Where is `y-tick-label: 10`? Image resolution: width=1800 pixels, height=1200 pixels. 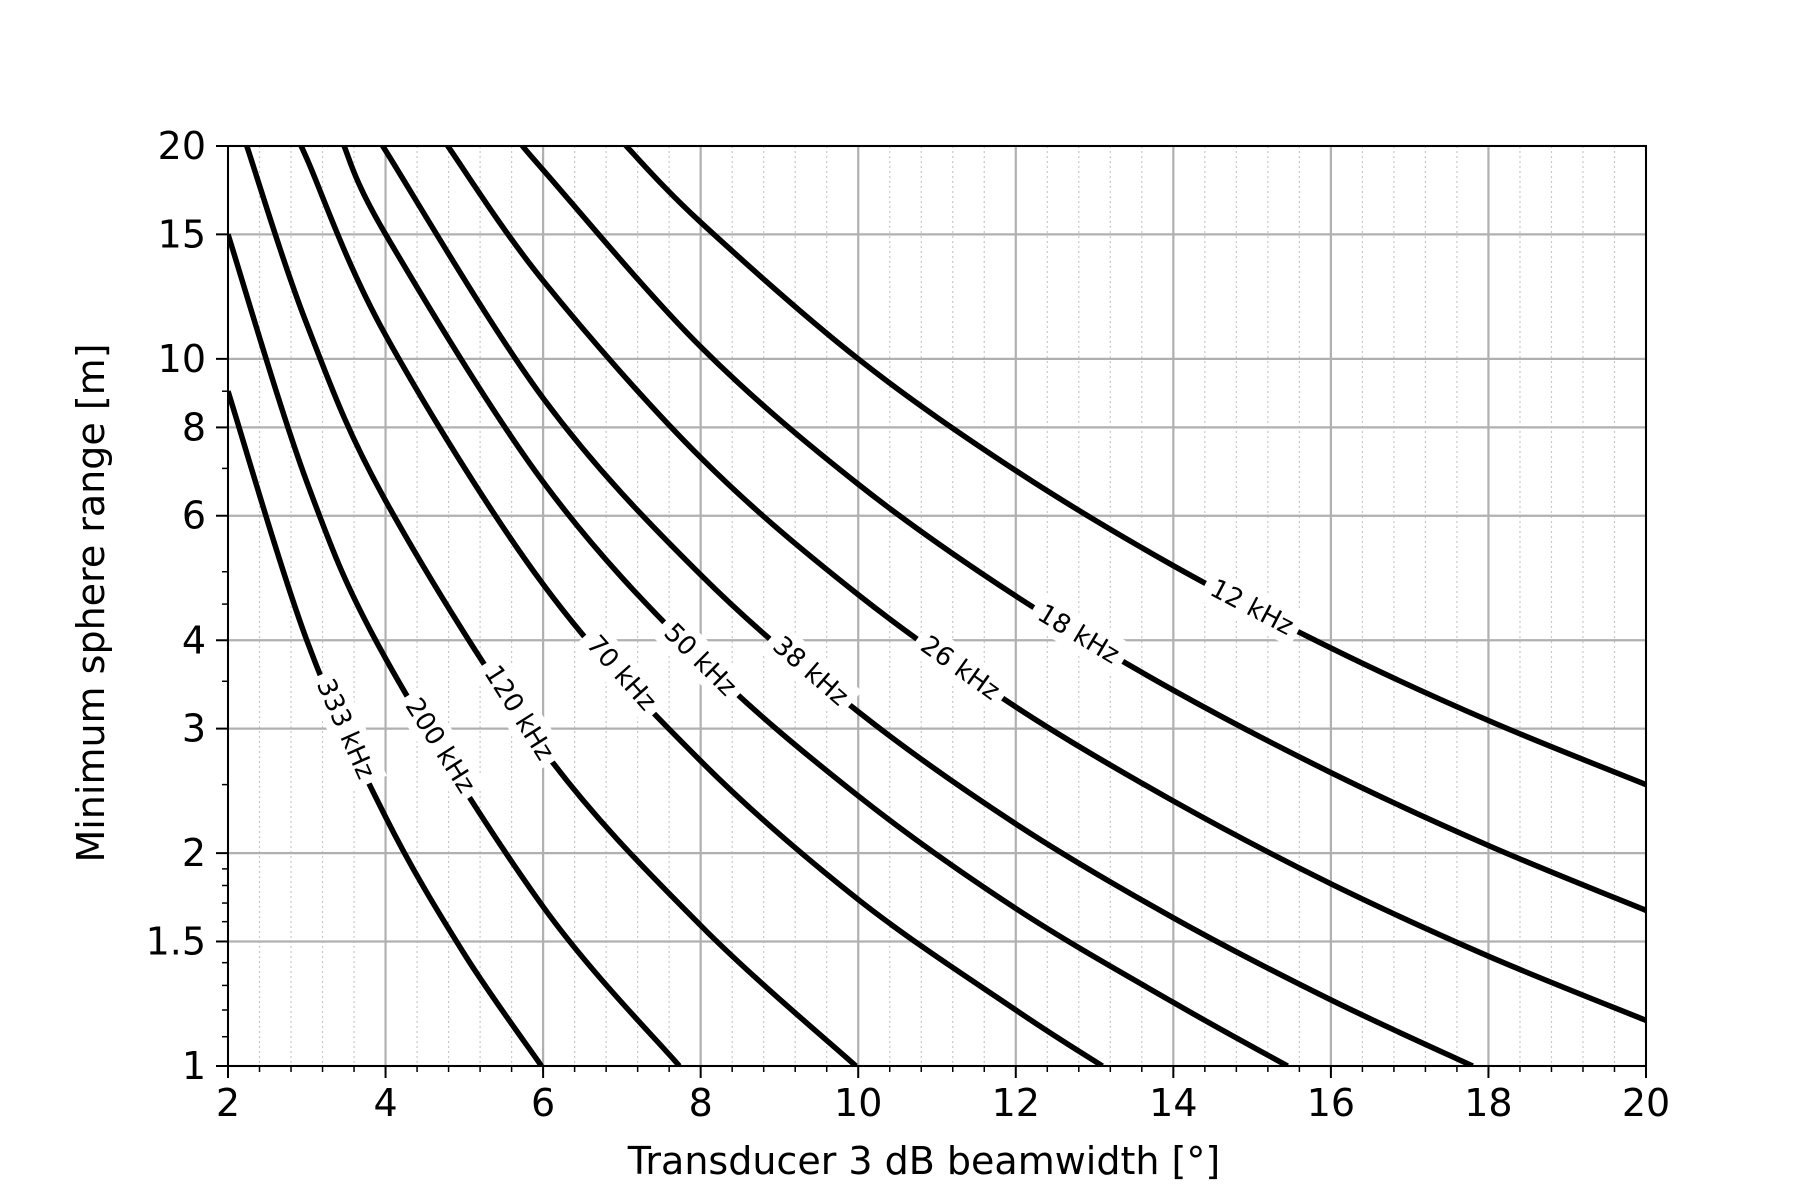
y-tick-label: 10 is located at coordinates (182, 359).